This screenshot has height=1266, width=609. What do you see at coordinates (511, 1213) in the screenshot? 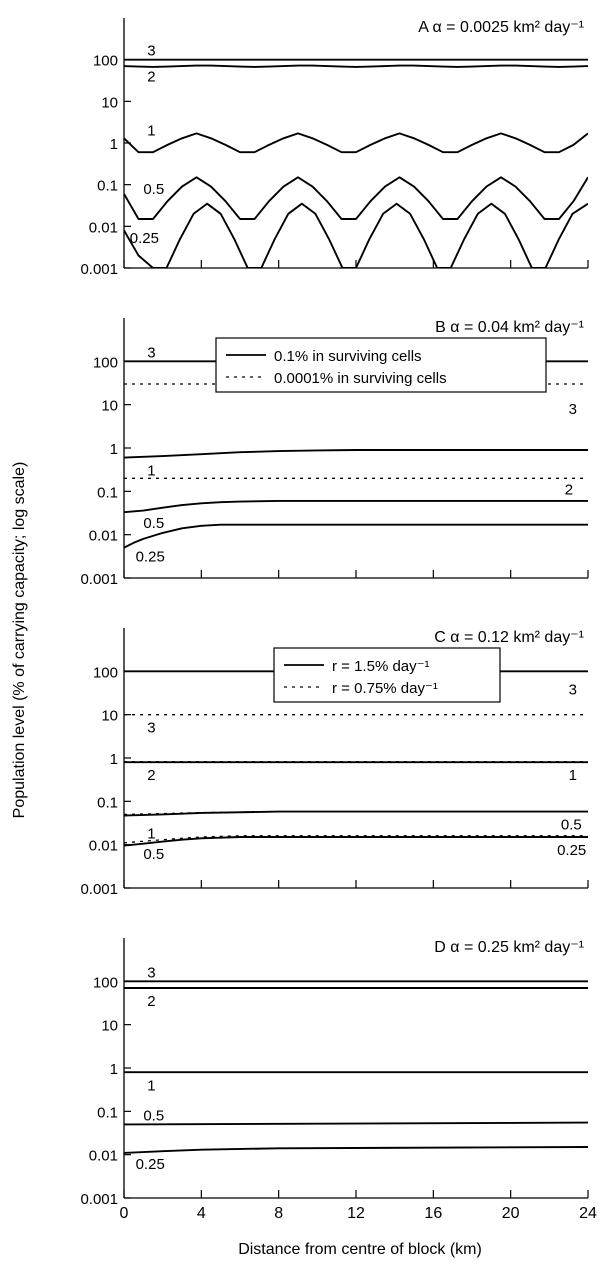
I see `x-tick-label: 20` at bounding box center [511, 1213].